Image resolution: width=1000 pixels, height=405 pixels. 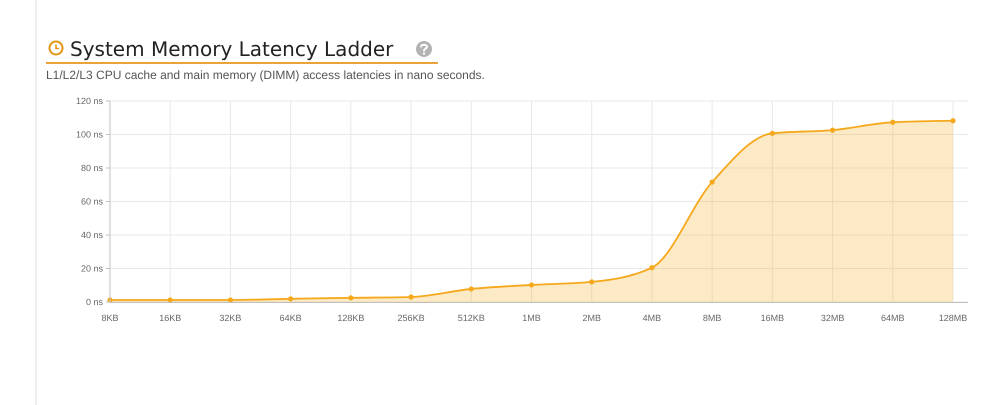 What do you see at coordinates (411, 318) in the screenshot?
I see `x-tick-label: 256KB` at bounding box center [411, 318].